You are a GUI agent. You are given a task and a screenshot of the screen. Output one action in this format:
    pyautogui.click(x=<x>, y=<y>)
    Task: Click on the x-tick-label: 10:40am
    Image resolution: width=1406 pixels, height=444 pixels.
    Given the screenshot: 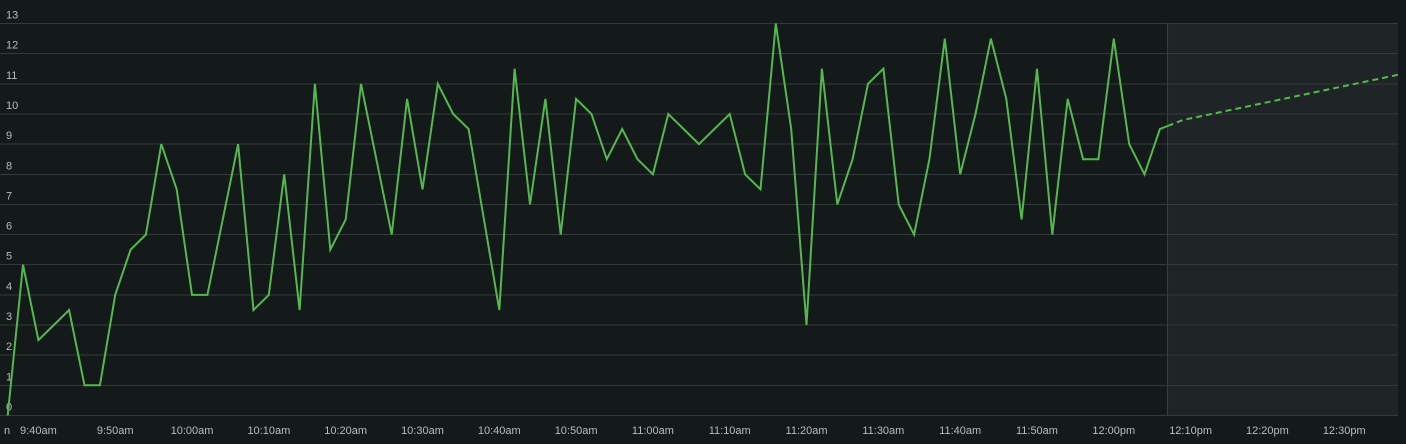 What is the action you would take?
    pyautogui.click(x=499, y=431)
    